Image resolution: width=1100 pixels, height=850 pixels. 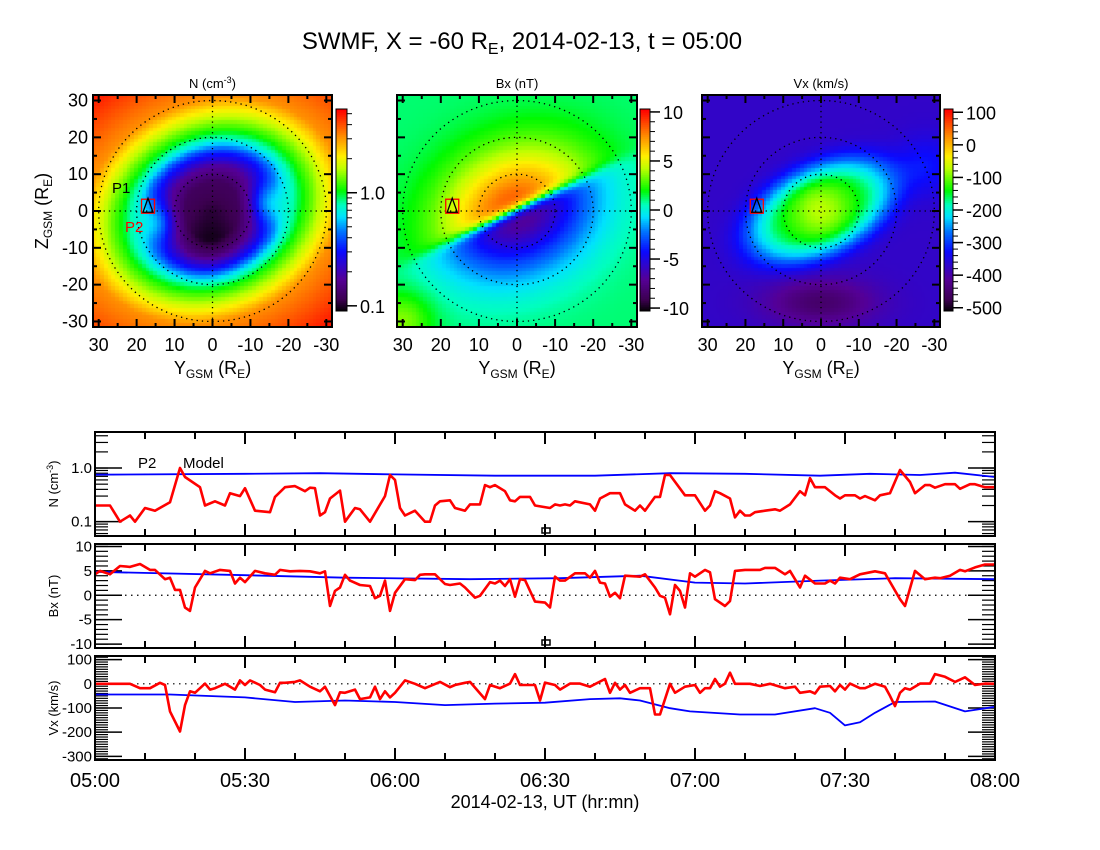 What do you see at coordinates (53, 596) in the screenshot?
I see `label-main: Bx (nT)` at bounding box center [53, 596].